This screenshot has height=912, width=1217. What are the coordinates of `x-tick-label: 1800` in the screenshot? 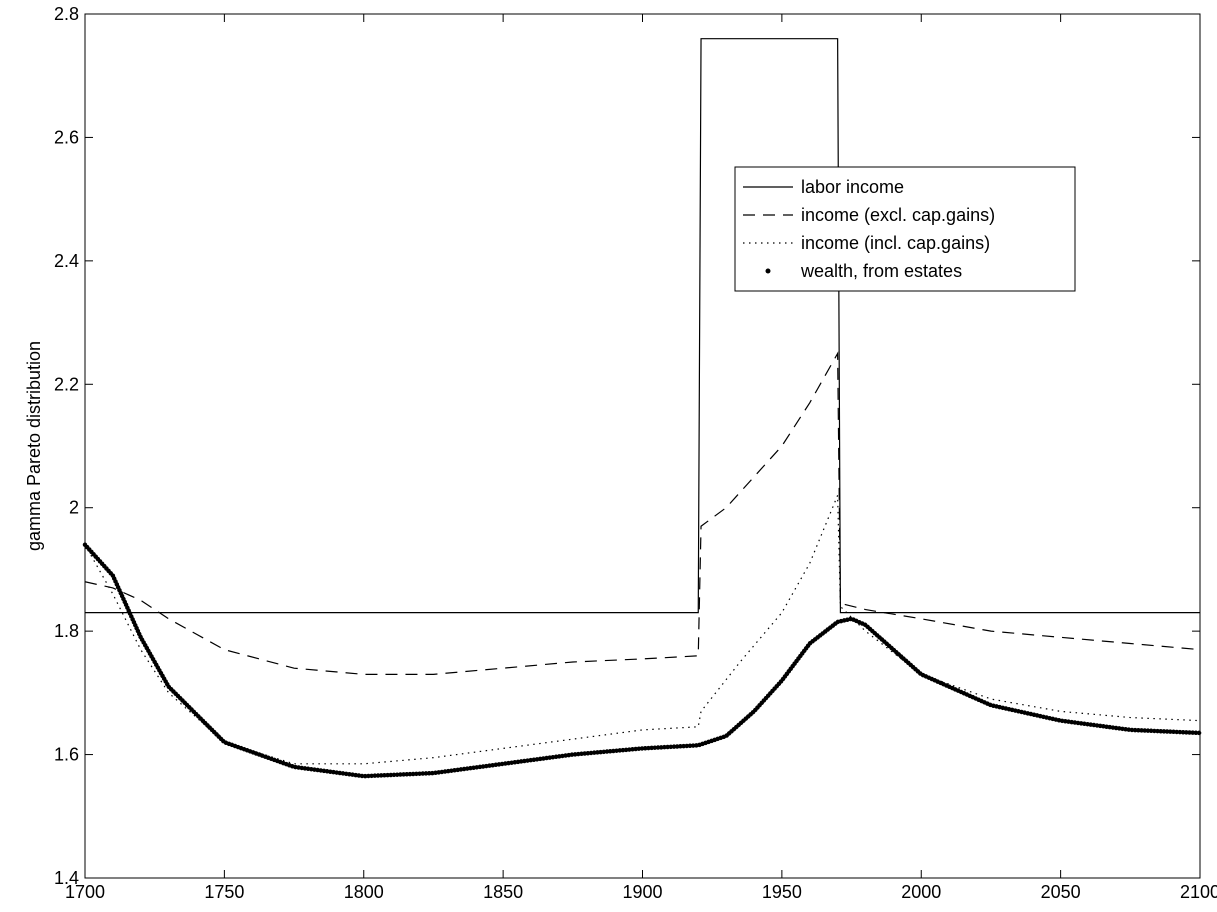 It's located at (364, 892).